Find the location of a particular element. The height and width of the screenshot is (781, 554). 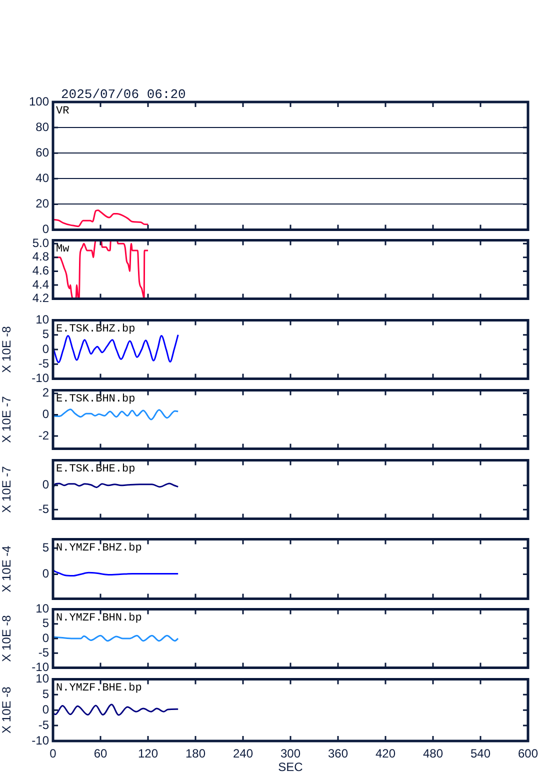

y-axis-title: X 10E -4 is located at coordinates (7, 568).